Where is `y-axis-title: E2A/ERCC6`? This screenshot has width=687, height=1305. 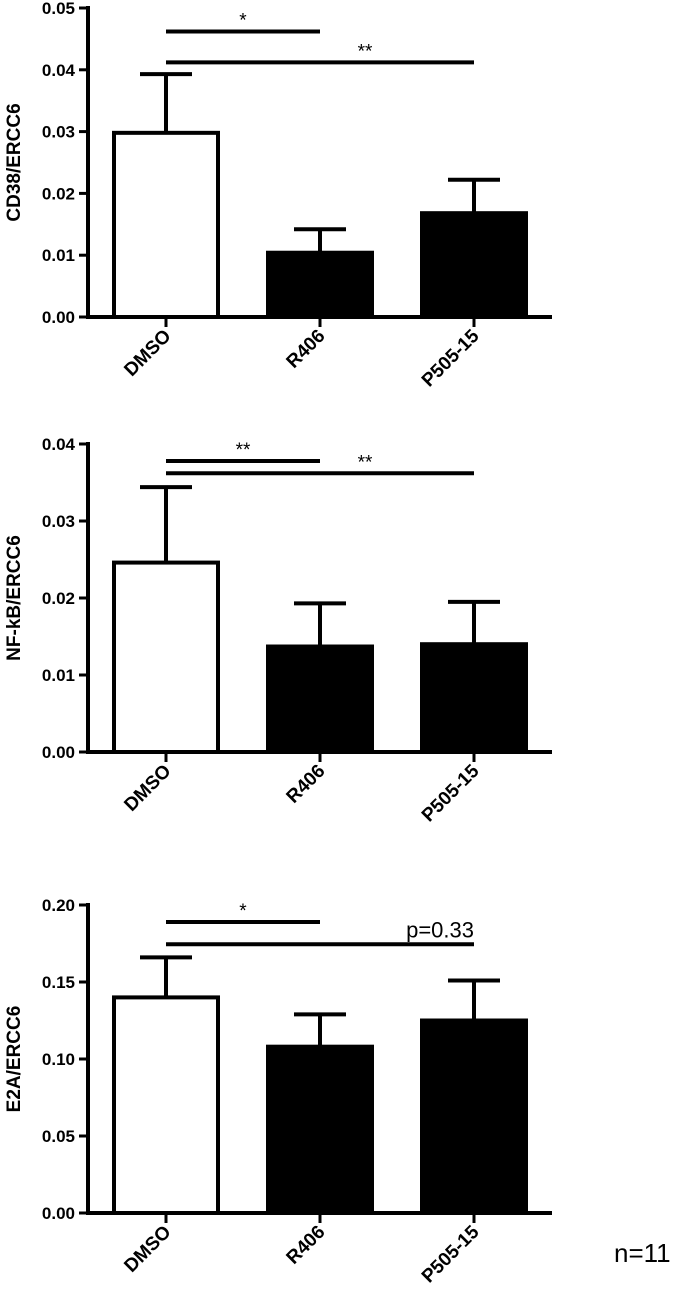 y-axis-title: E2A/ERCC6 is located at coordinates (14, 1059).